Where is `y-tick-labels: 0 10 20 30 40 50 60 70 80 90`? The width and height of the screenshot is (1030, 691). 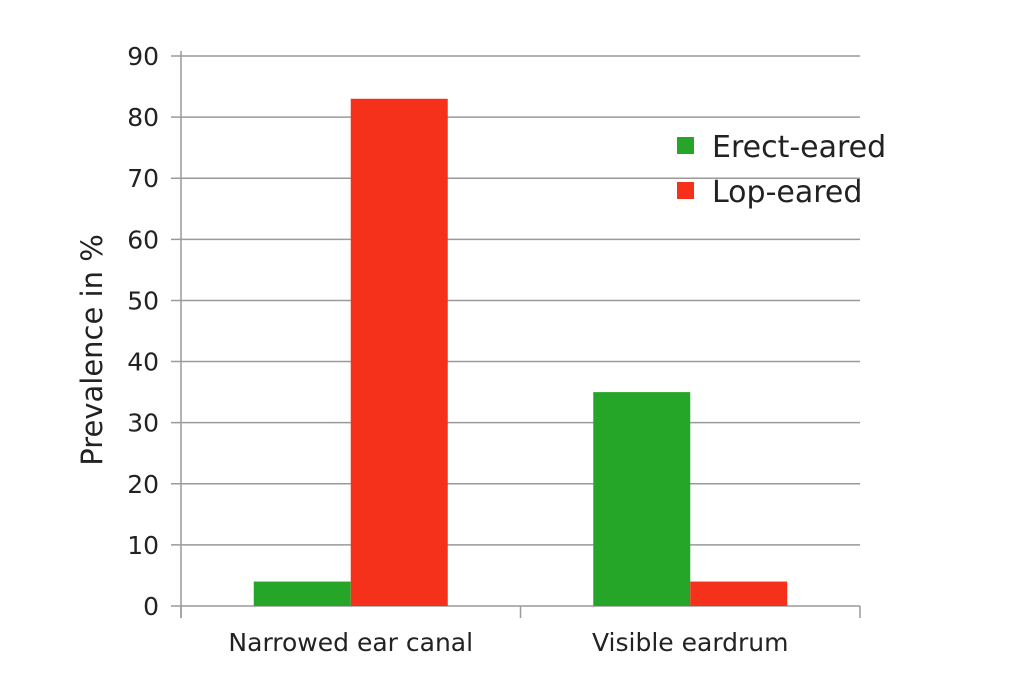 y-tick-labels: 0 10 20 30 40 50 60 70 80 90 is located at coordinates (143, 331).